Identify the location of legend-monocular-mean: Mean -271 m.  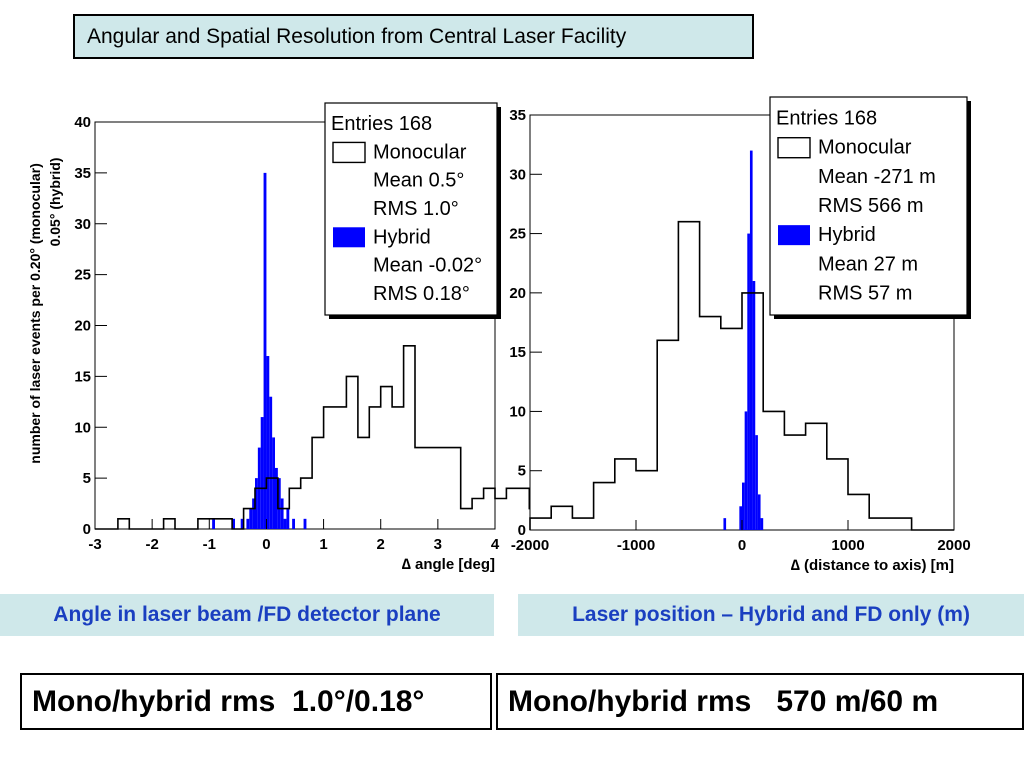
(877, 177).